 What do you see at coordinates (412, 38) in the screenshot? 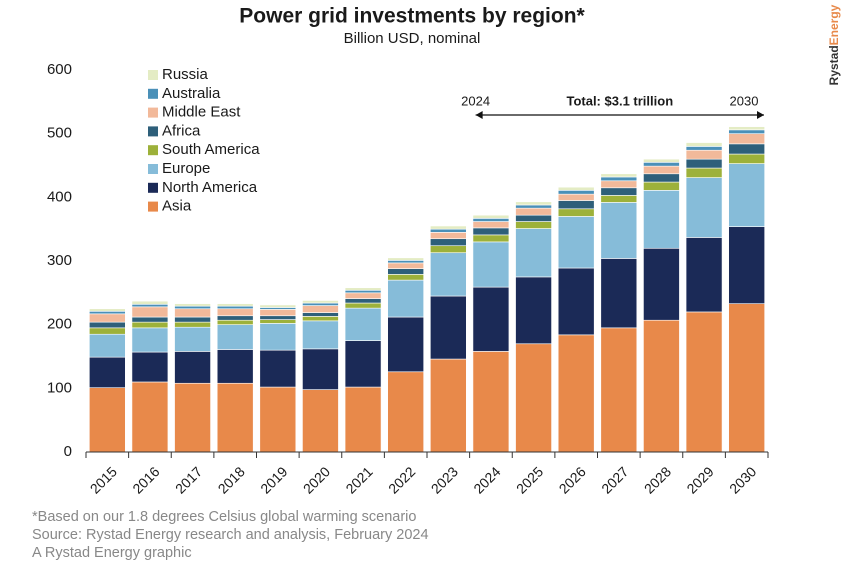
I see `chart-subtitle: Billion USD, nominal` at bounding box center [412, 38].